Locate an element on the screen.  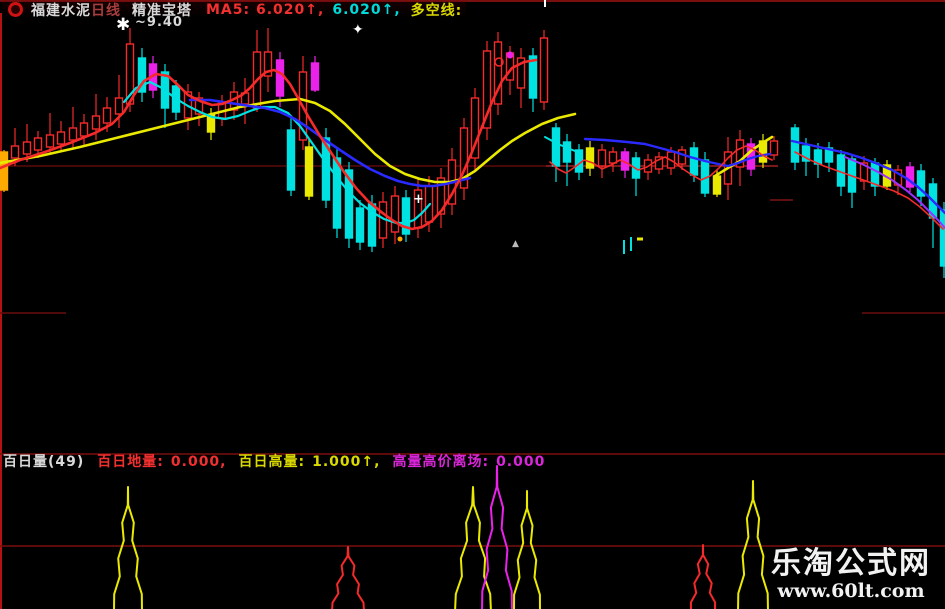
duokong-label: 多空线: is located at coordinates (436, 10).